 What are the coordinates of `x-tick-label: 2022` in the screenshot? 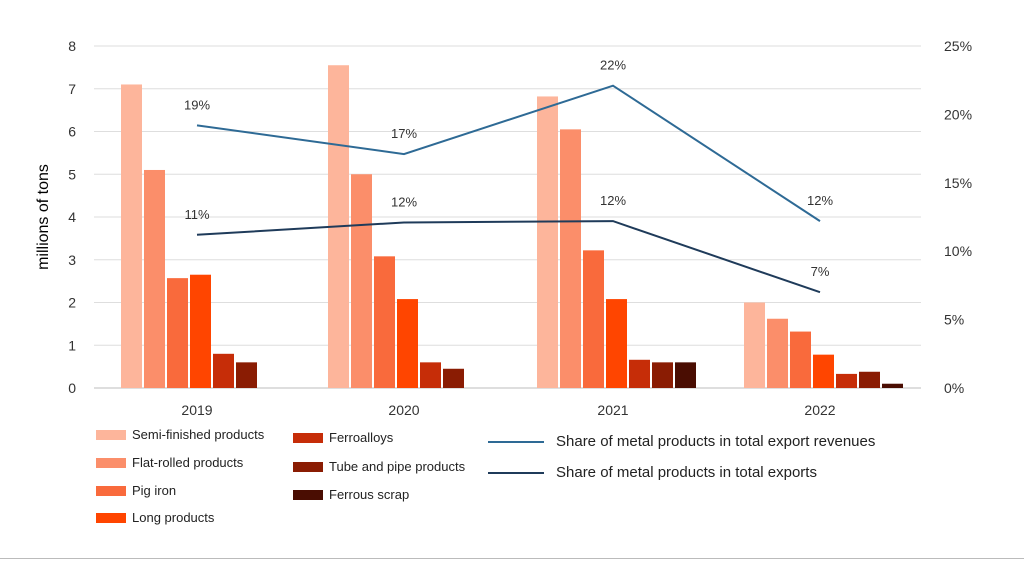 It's located at (819, 410).